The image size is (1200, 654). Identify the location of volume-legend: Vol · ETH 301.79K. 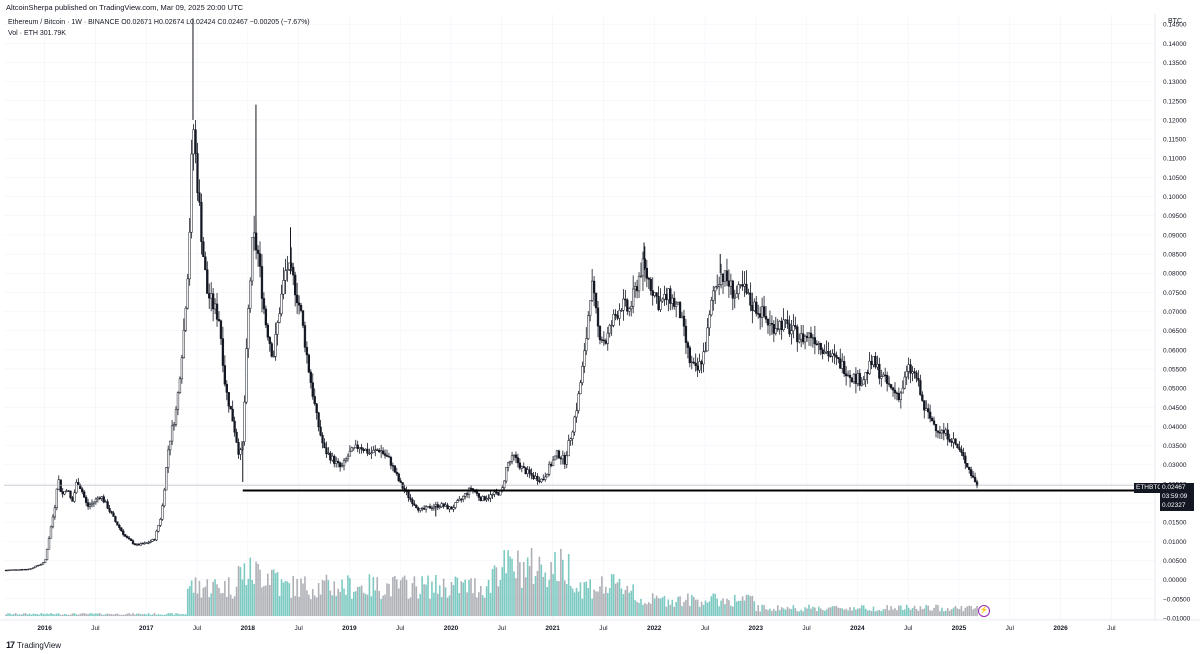
(37, 33).